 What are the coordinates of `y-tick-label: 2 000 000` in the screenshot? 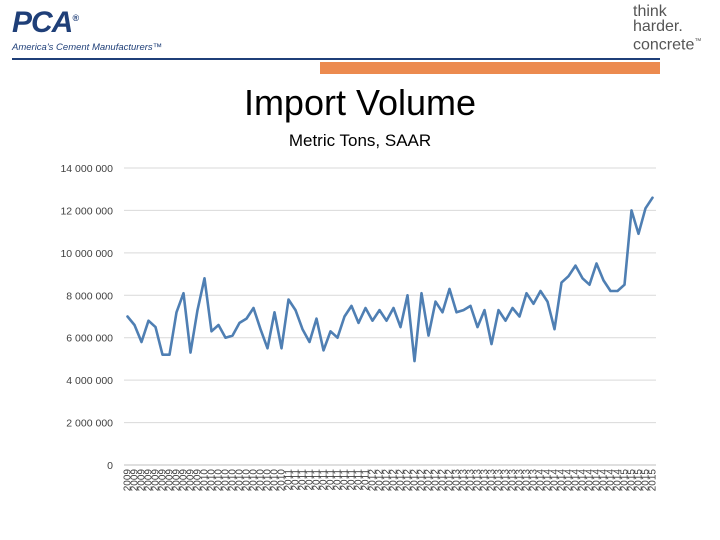 It's located at (89, 424).